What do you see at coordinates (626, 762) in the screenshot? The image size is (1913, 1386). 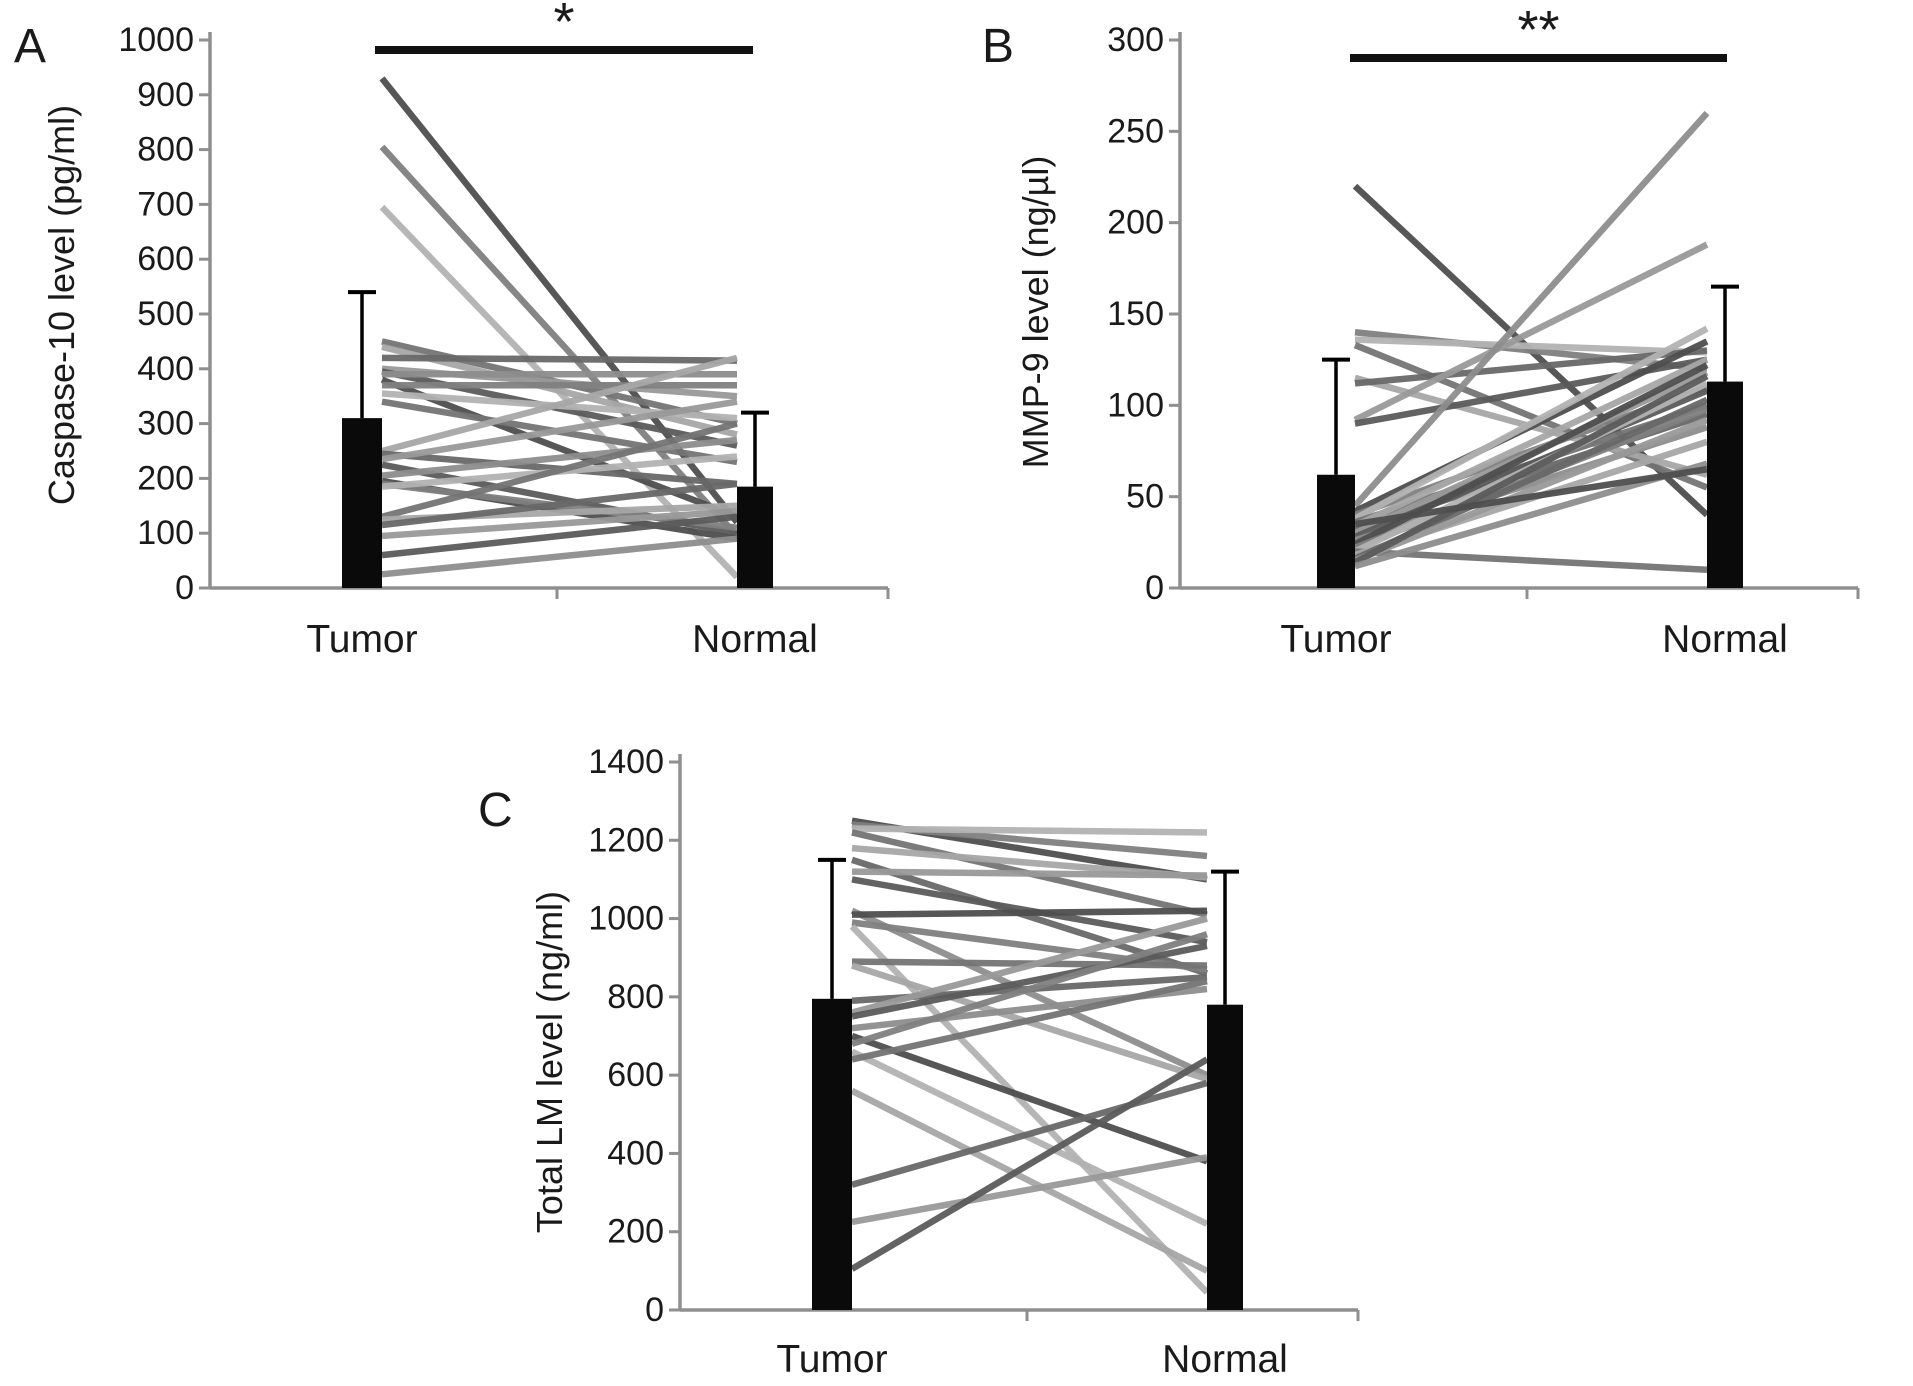 I see `y-tick-label: 1400` at bounding box center [626, 762].